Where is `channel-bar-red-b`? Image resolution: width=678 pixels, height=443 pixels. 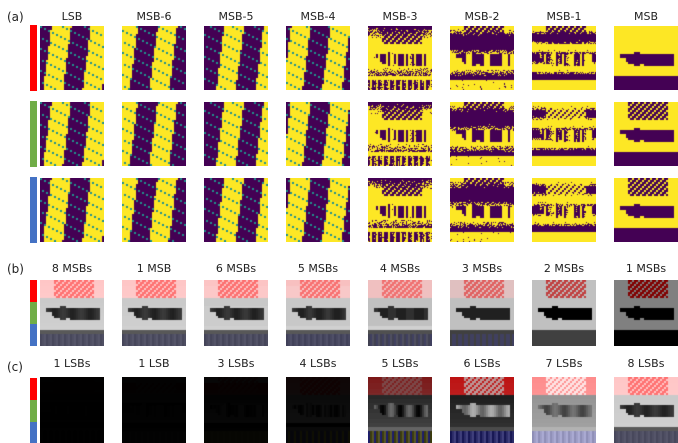
channel-bar-red-b is located at coordinates (33, 291).